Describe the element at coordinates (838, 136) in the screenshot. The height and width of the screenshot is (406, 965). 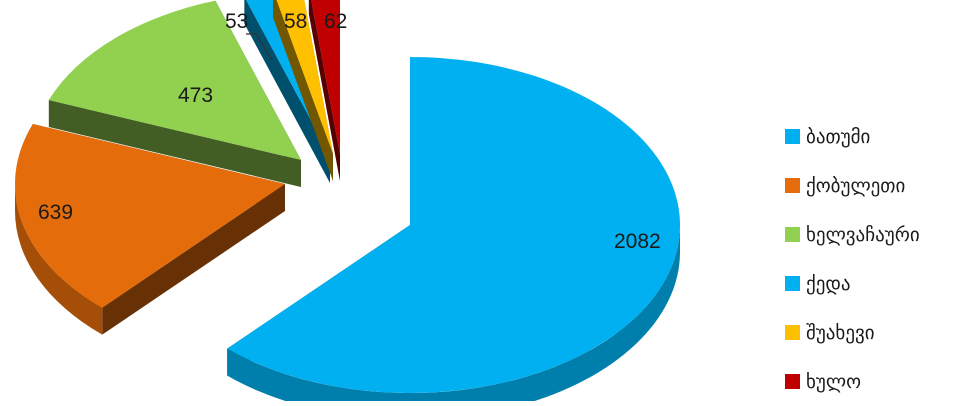
I see `legend-label: ბათუმი` at that location.